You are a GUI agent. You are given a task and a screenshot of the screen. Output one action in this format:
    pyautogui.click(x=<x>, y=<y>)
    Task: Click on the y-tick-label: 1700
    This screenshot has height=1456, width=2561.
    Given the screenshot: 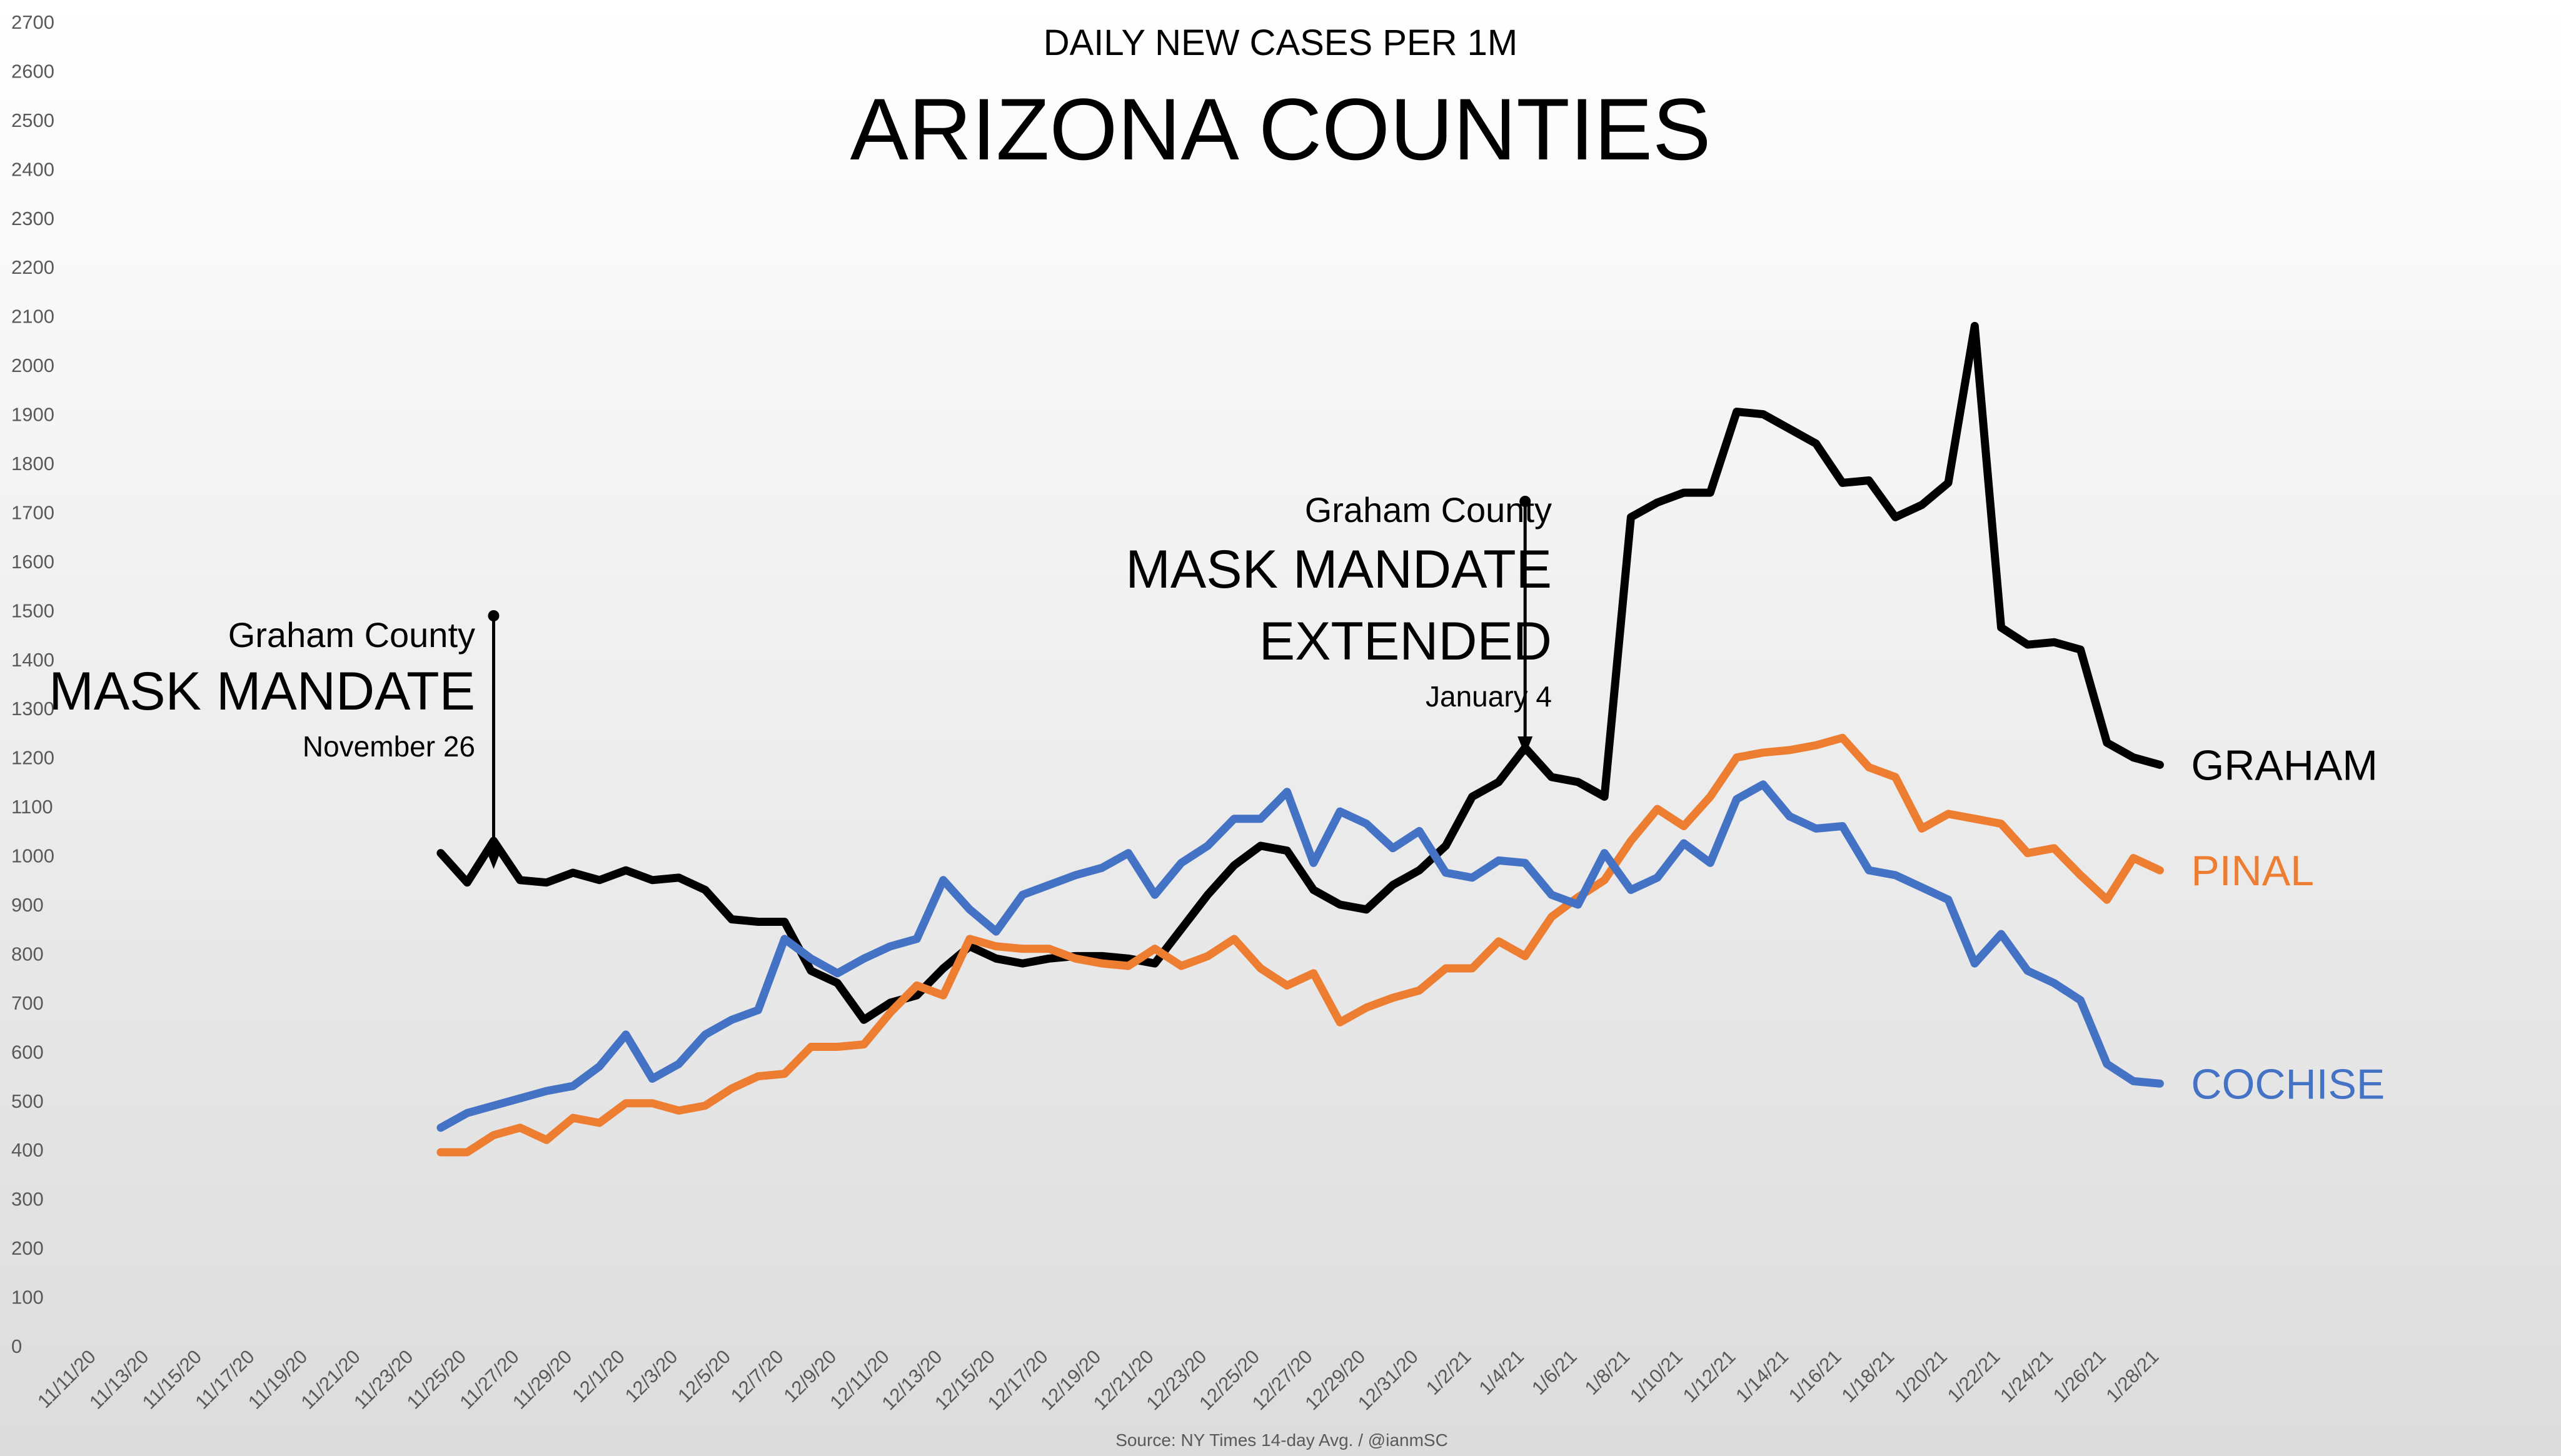 What is the action you would take?
    pyautogui.click(x=32, y=512)
    